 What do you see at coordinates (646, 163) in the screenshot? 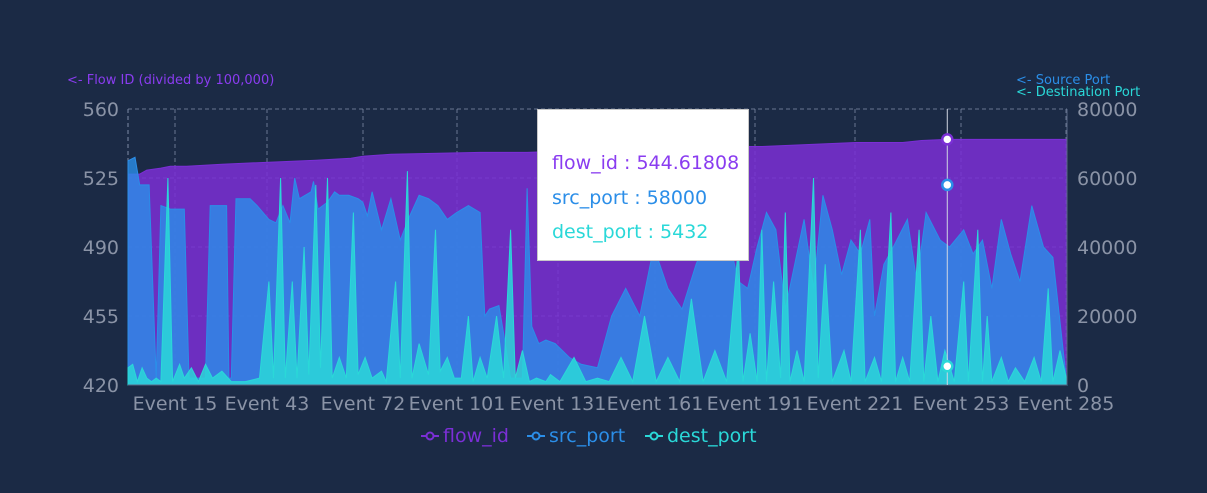
I see `tooltip-flow-id: flow_id : 544.61808` at bounding box center [646, 163].